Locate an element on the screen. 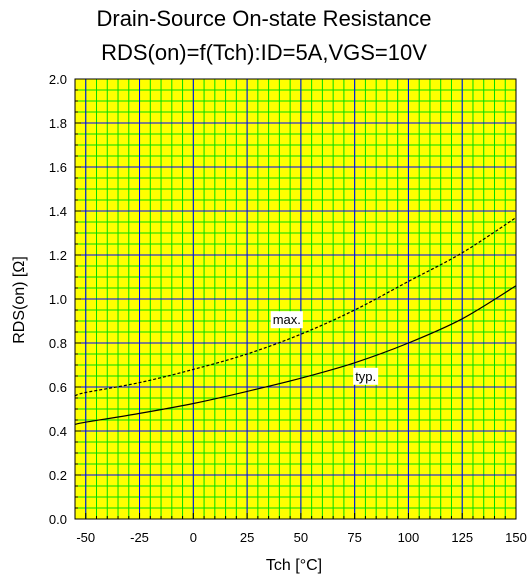  y-tick-label: 1.0 is located at coordinates (58, 299).